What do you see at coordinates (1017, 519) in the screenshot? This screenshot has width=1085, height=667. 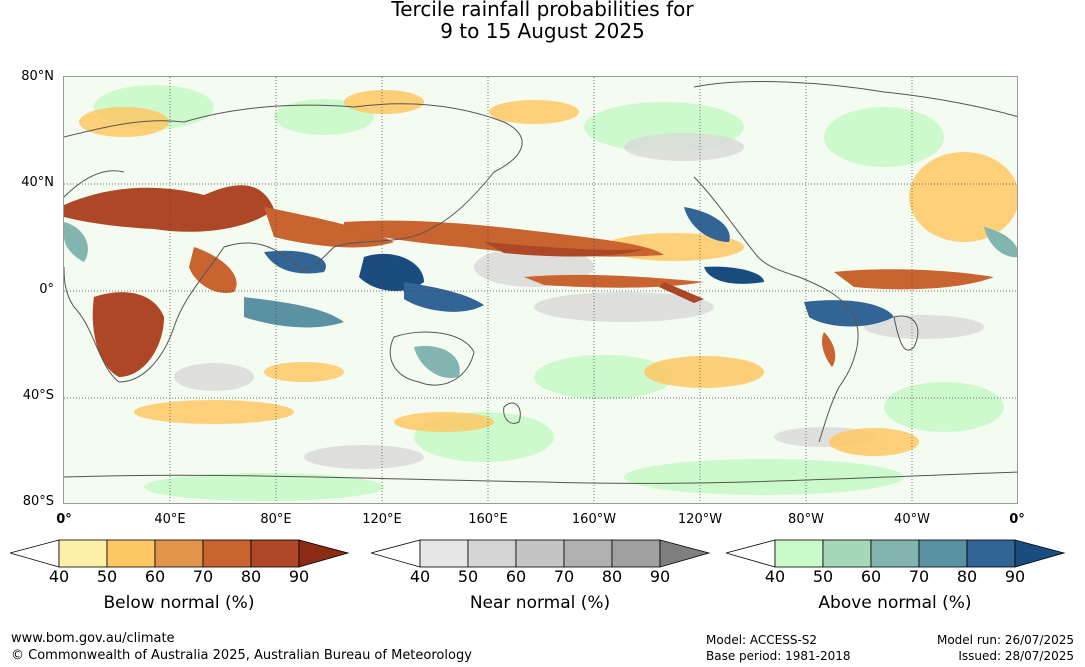 I see `lon-label-0-east: 0°` at bounding box center [1017, 519].